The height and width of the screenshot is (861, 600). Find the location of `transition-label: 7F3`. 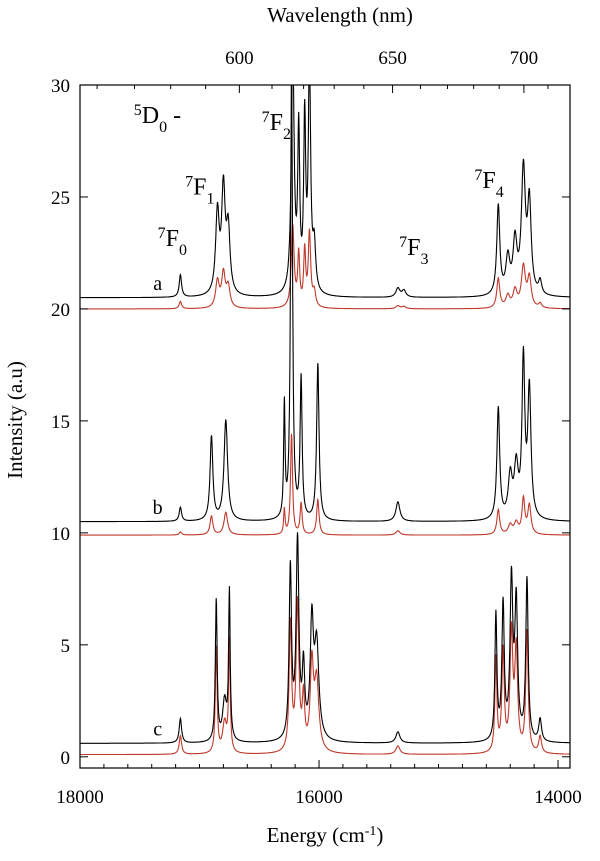

transition-label: 7F3 is located at coordinates (413, 251).